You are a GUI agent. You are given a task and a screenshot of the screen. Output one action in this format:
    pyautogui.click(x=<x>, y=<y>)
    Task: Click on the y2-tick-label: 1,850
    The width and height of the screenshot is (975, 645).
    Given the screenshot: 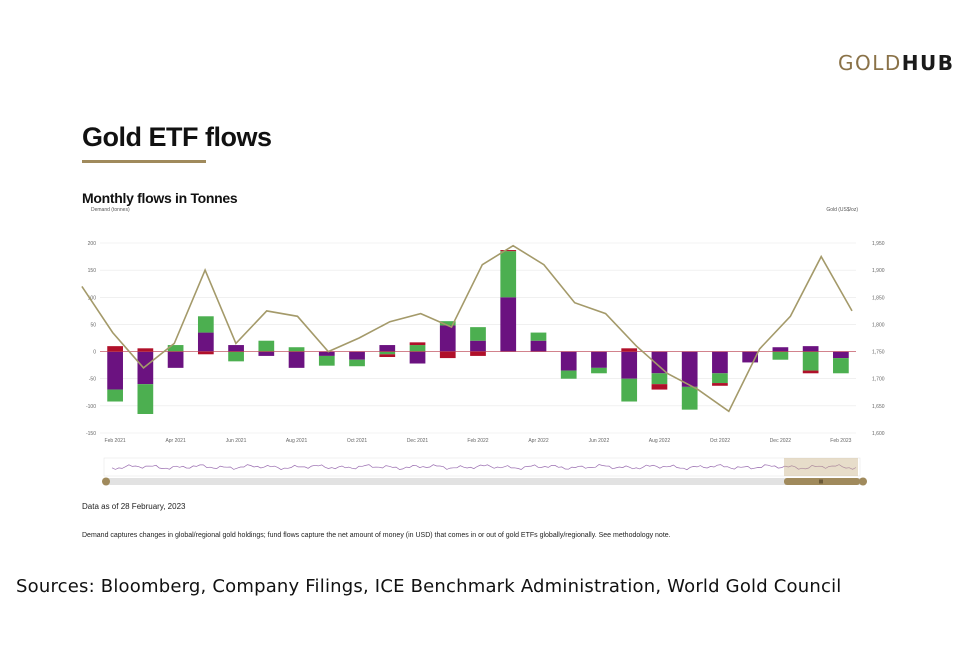 What is the action you would take?
    pyautogui.click(x=878, y=298)
    